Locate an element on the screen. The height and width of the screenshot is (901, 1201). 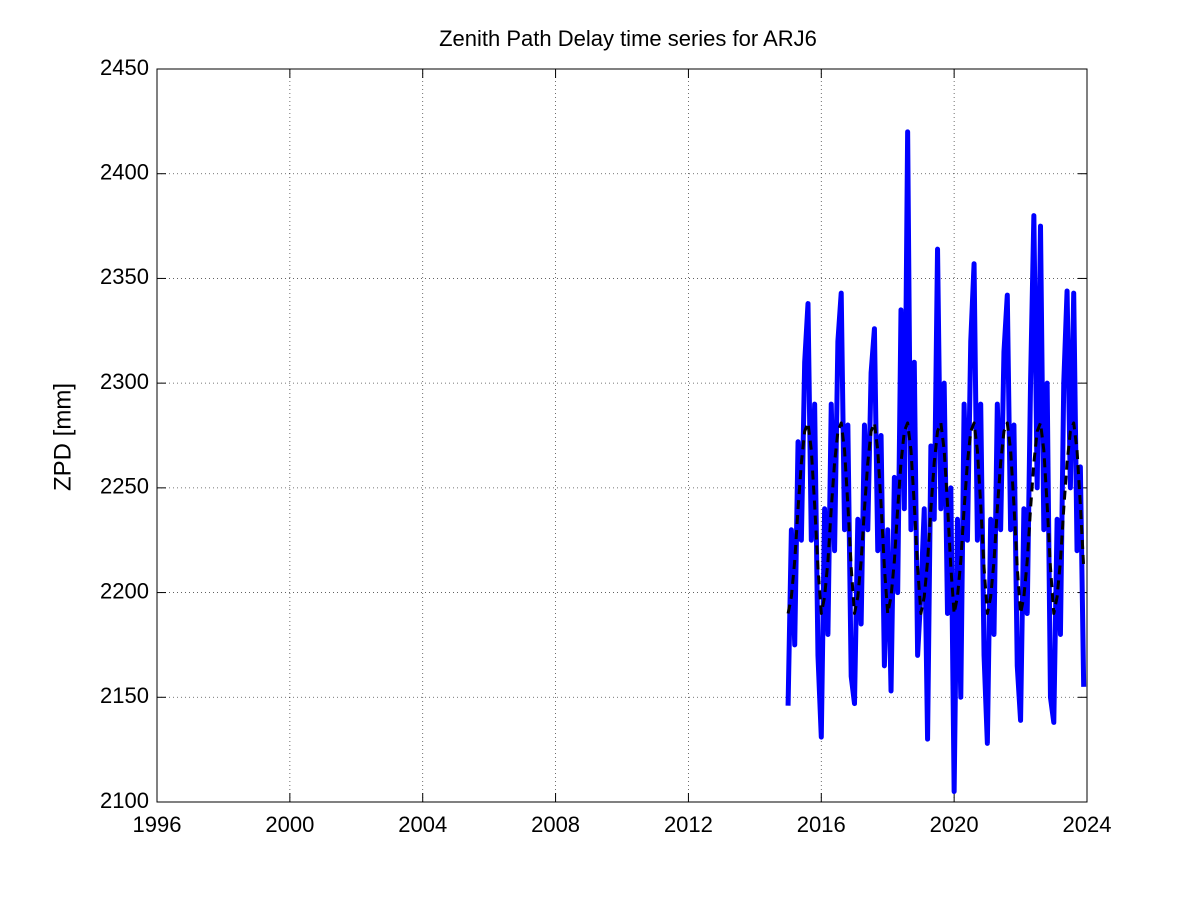
y-tick-label: 2400 is located at coordinates (124, 172).